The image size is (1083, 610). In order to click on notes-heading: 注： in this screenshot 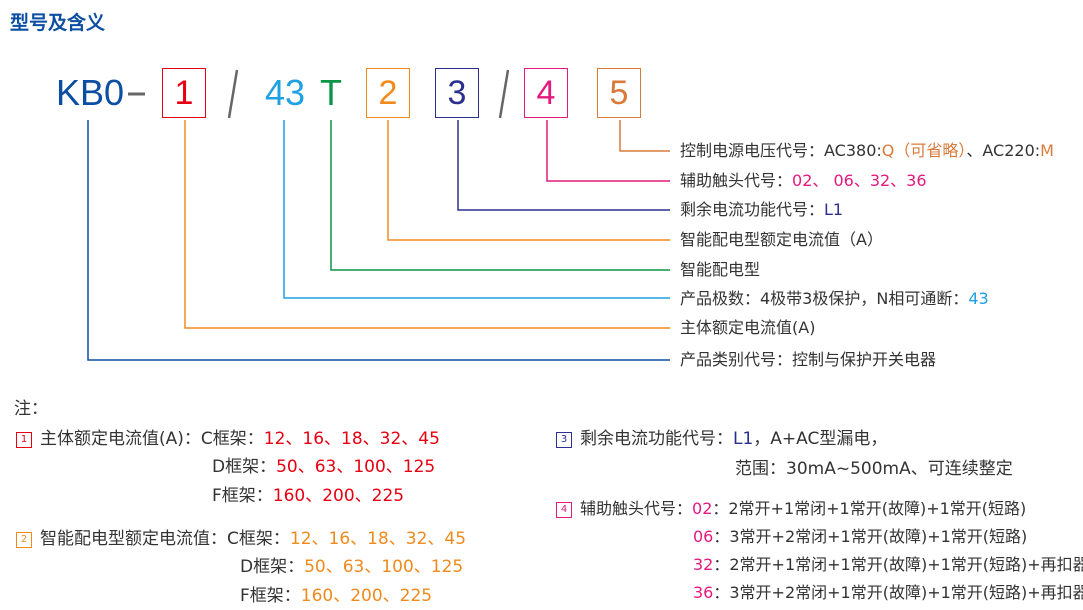, I will do `click(31, 409)`.